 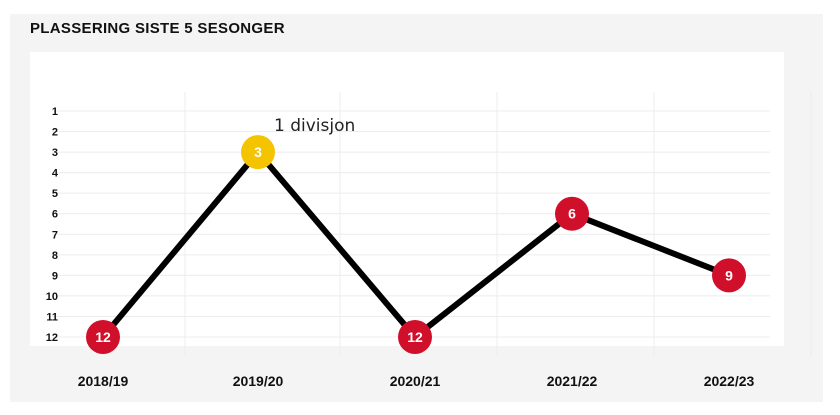 I want to click on data-label: 6, so click(x=572, y=214).